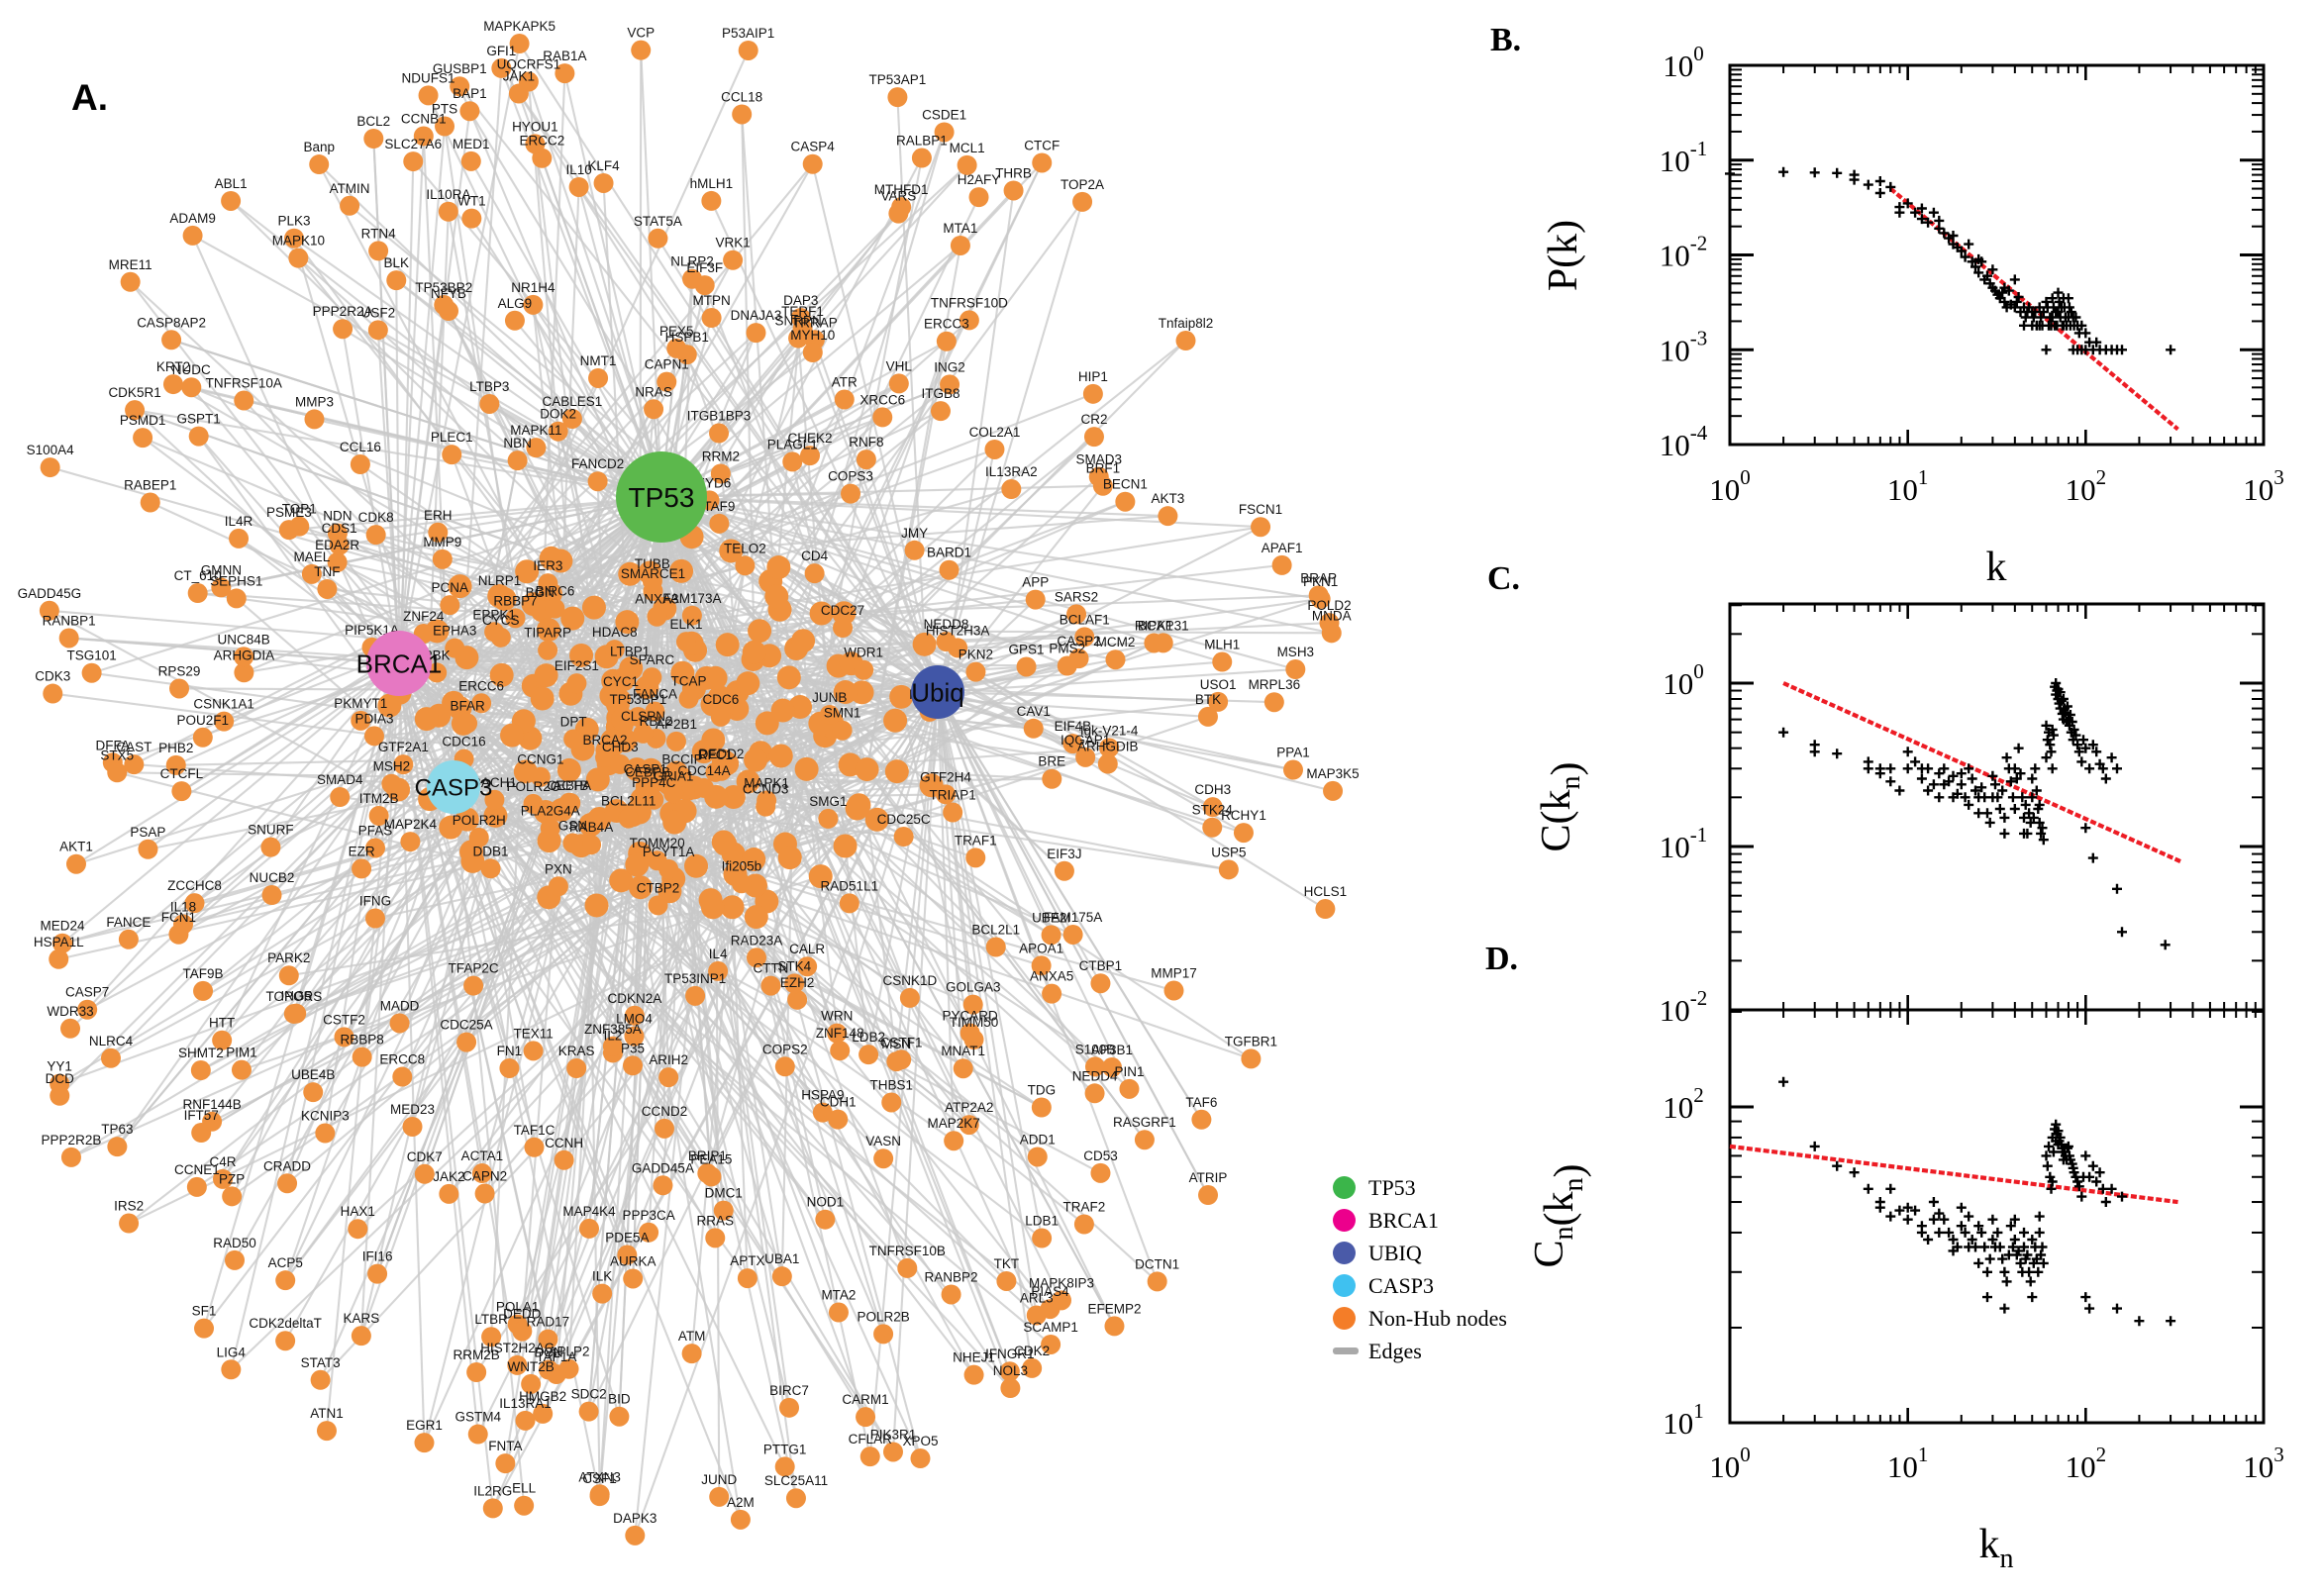 This screenshot has width=2323, height=1596. Describe the element at coordinates (1684, 346) in the screenshot. I see `tick-label: 10⁻³` at that location.